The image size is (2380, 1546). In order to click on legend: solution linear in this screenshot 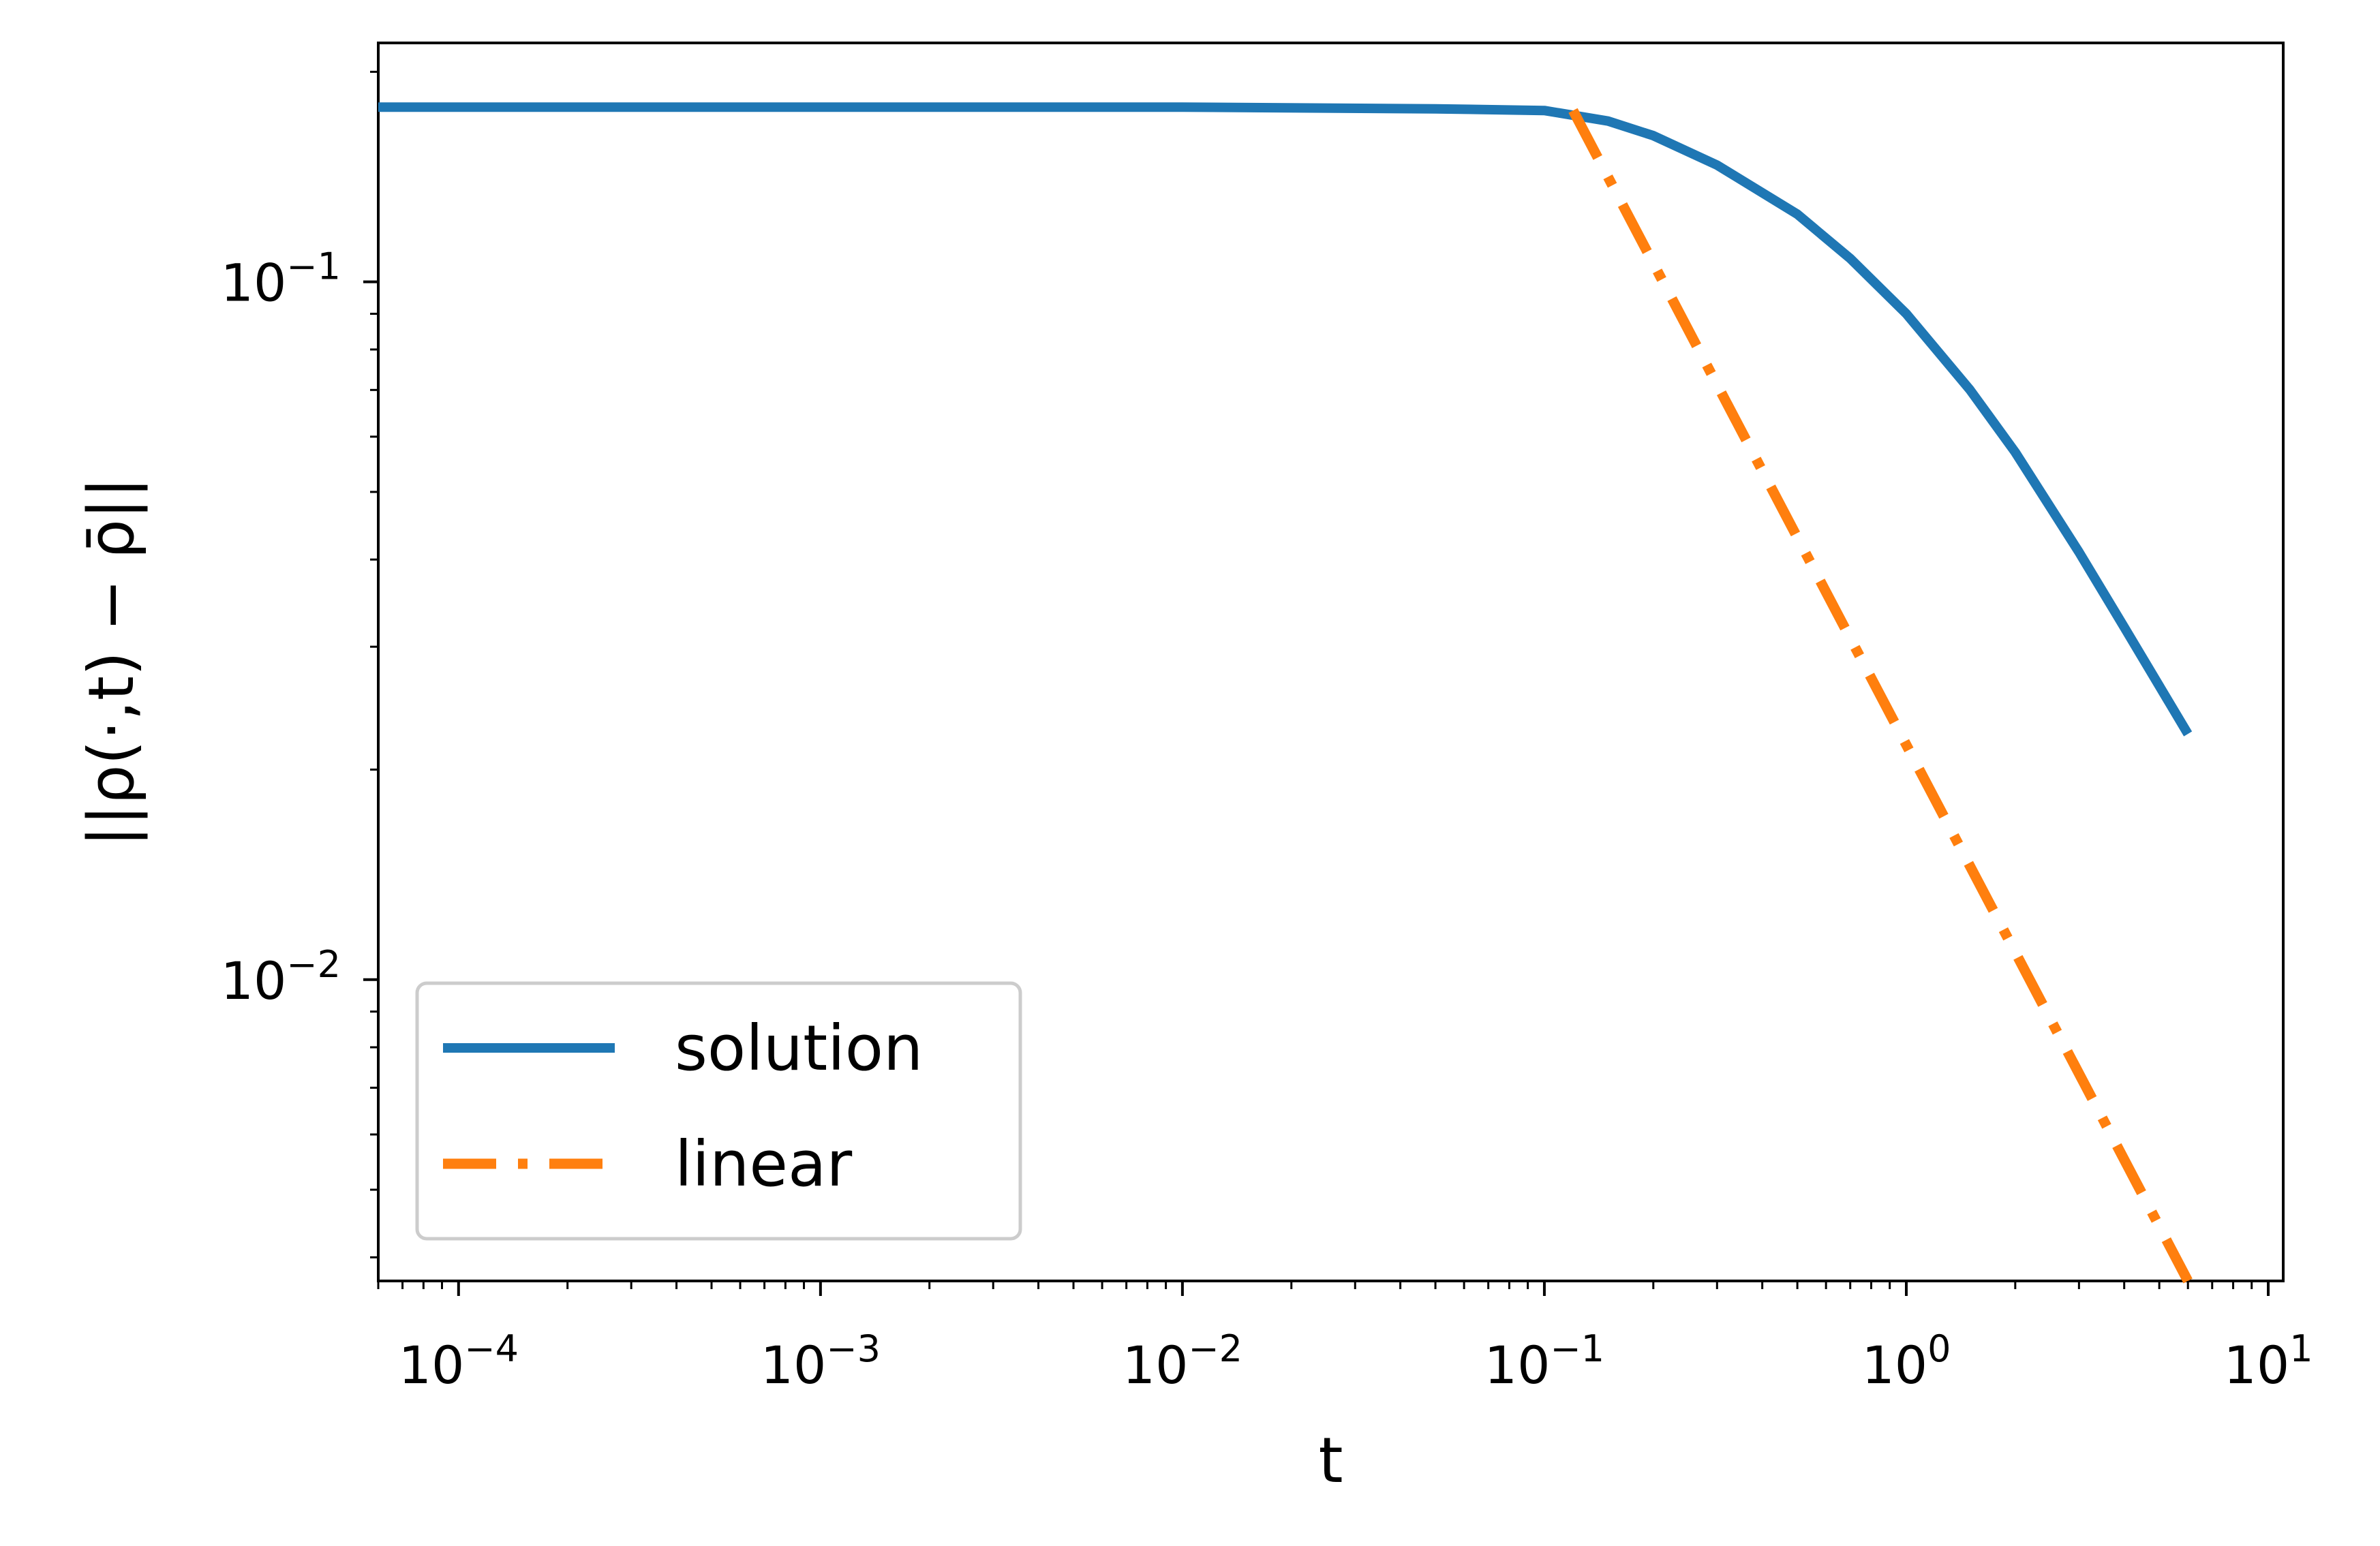, I will do `click(718, 1111)`.